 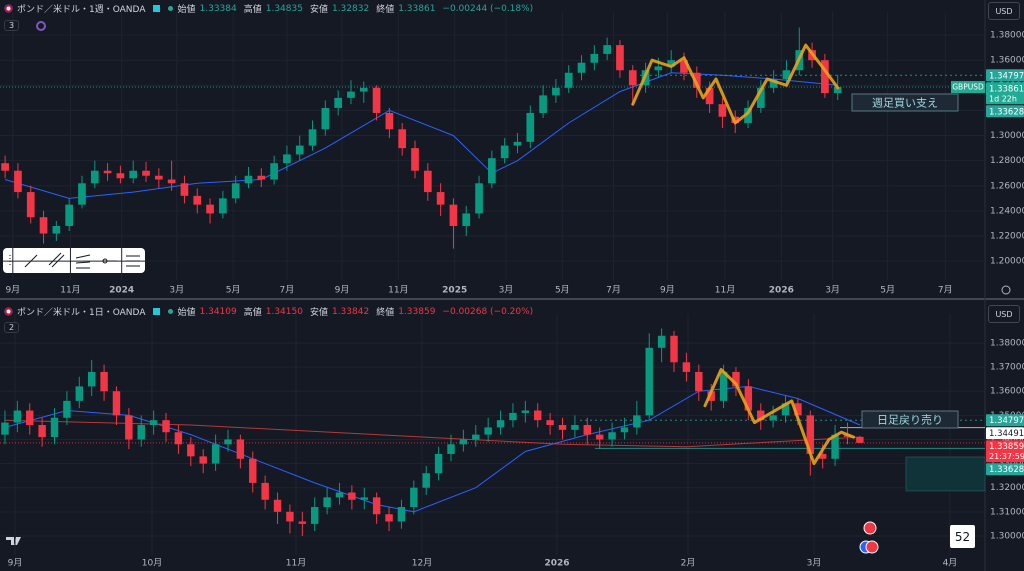 What do you see at coordinates (557, 564) in the screenshot?
I see `x-tick-label: 2026` at bounding box center [557, 564].